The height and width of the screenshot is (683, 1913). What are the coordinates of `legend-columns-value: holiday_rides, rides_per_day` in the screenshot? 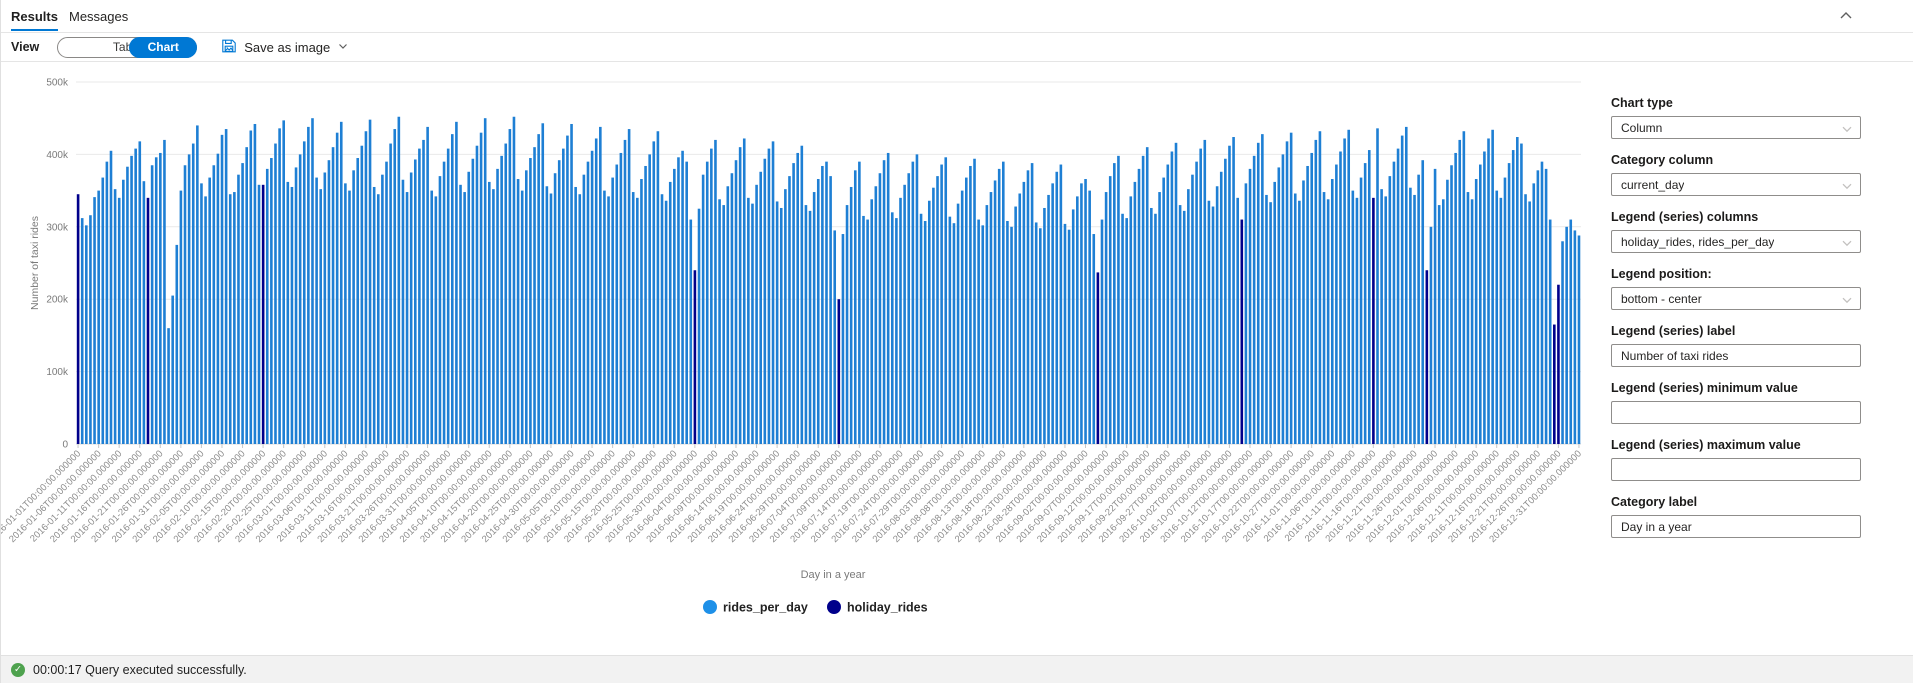 It's located at (1698, 241).